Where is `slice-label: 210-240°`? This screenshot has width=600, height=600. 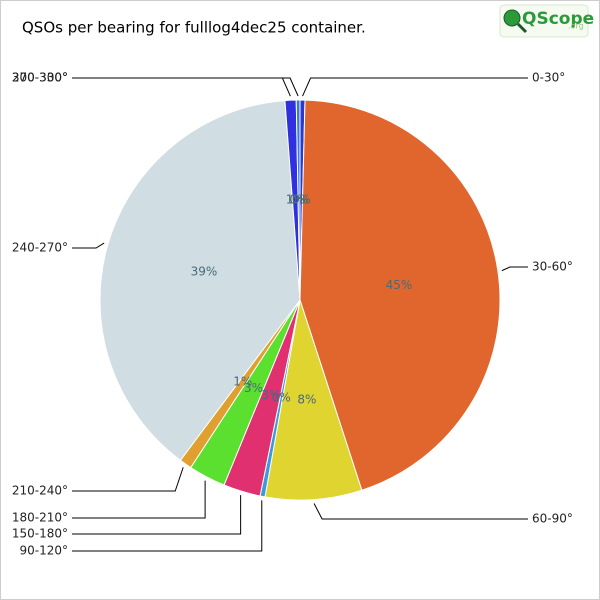 slice-label: 210-240° is located at coordinates (40, 491).